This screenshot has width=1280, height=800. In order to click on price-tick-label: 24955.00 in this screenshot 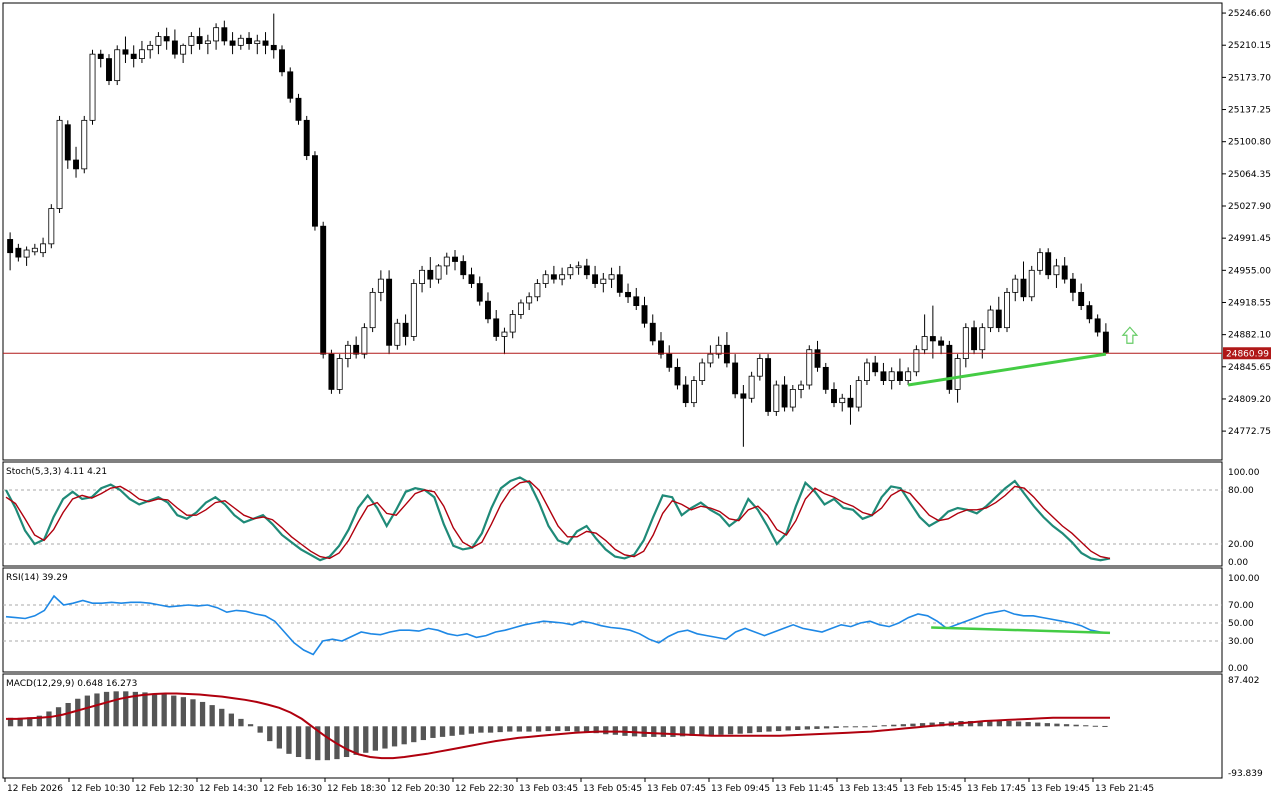, I will do `click(1249, 271)`.